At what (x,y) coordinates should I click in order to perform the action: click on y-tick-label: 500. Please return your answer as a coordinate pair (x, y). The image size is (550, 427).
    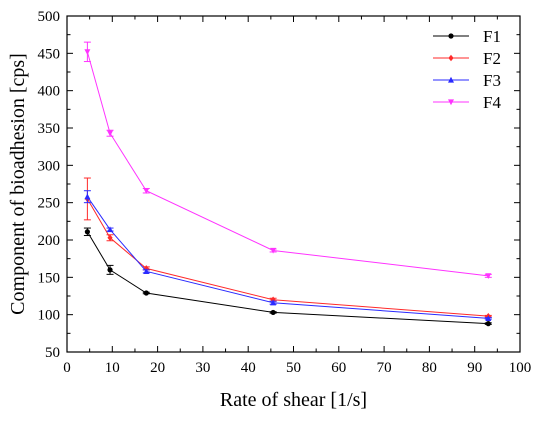
    Looking at the image, I should click on (49, 17).